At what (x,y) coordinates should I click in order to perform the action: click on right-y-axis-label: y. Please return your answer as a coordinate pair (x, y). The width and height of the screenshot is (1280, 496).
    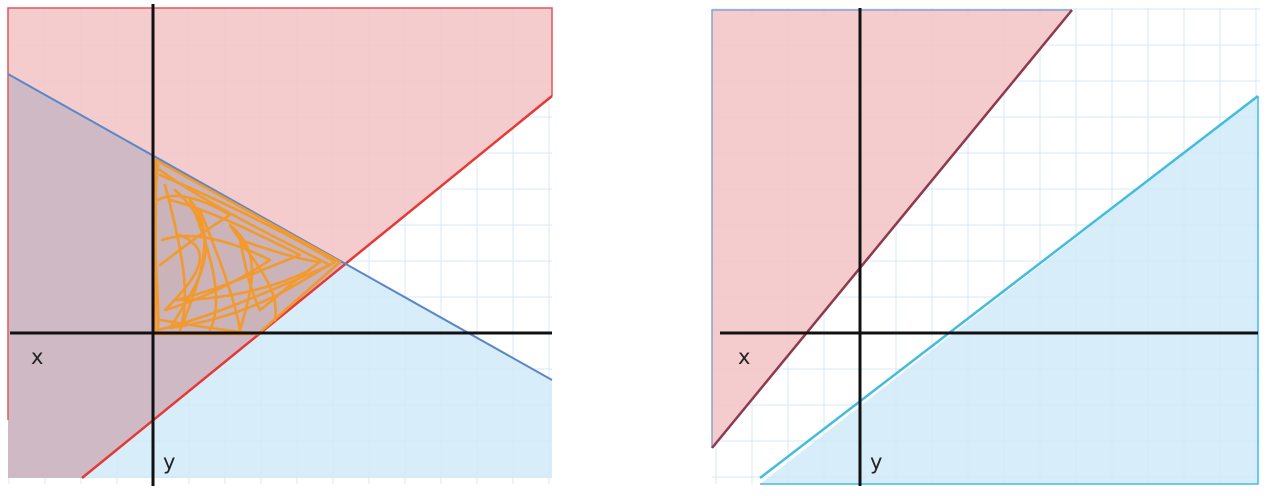
    Looking at the image, I should click on (876, 462).